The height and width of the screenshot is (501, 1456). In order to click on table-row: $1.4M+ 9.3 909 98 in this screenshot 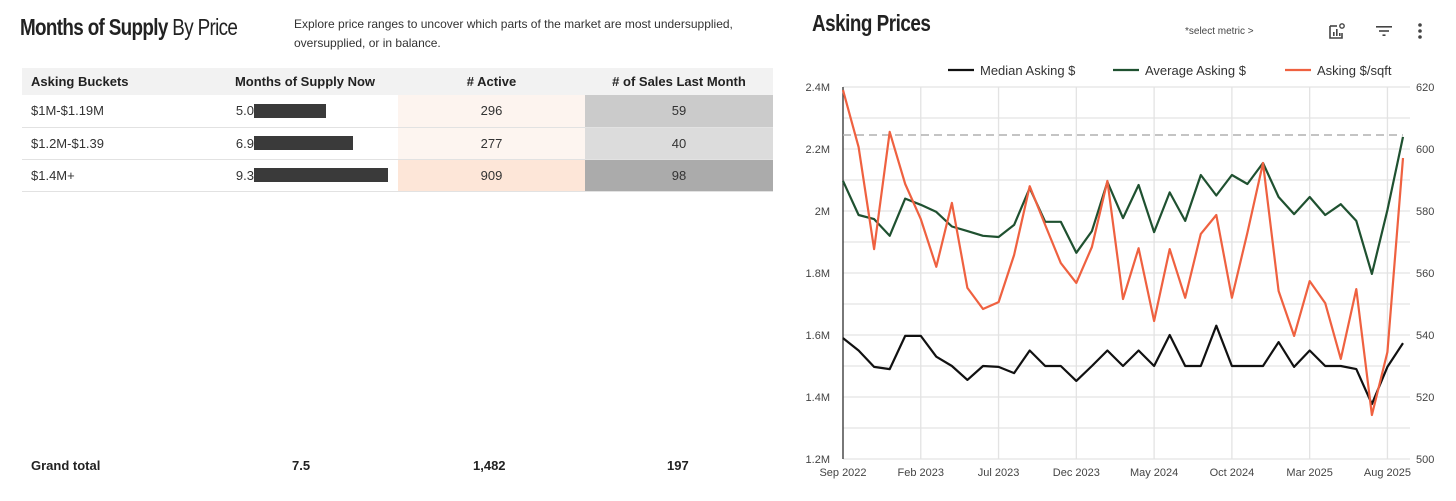, I will do `click(397, 175)`.